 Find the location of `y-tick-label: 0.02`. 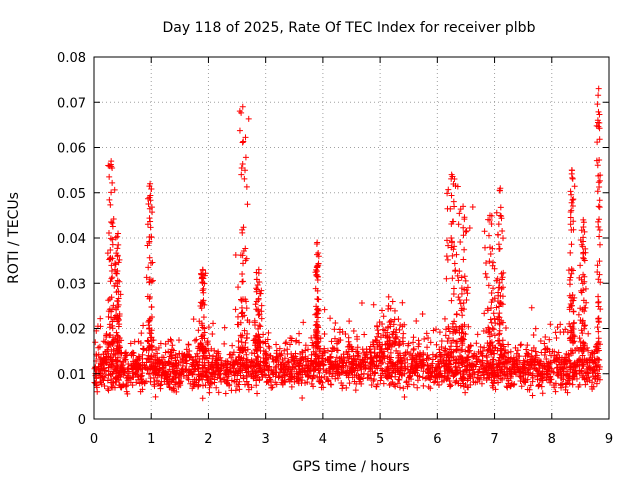

y-tick-label: 0.02 is located at coordinates (71, 330).